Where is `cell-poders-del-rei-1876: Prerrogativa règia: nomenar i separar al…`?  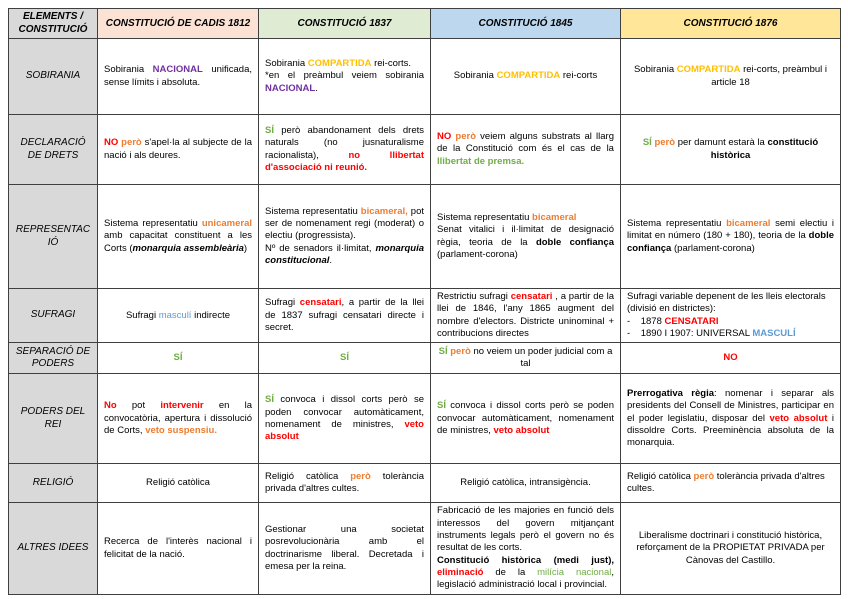
cell-poders-del-rei-1876: Prerrogativa règia: nomenar i separar al… is located at coordinates (730, 419).